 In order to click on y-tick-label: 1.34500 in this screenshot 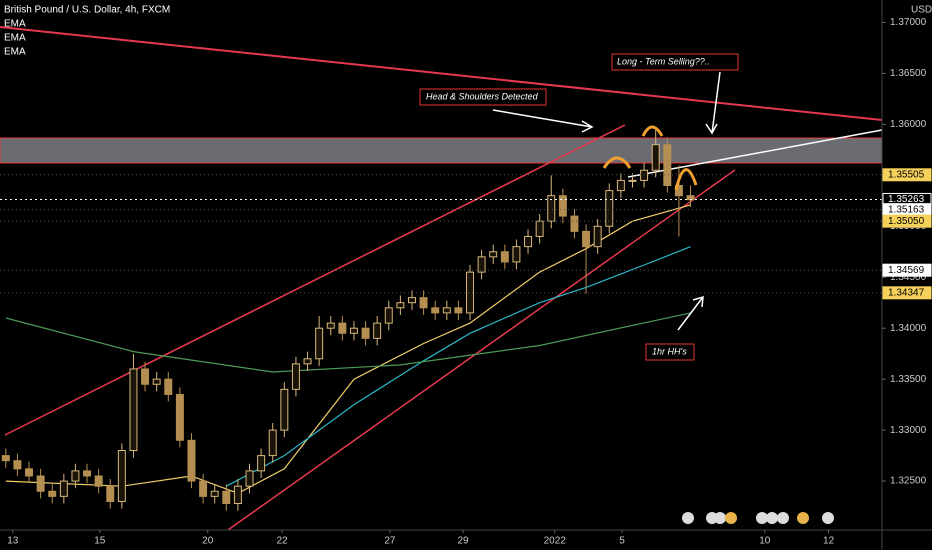, I will do `click(908, 277)`.